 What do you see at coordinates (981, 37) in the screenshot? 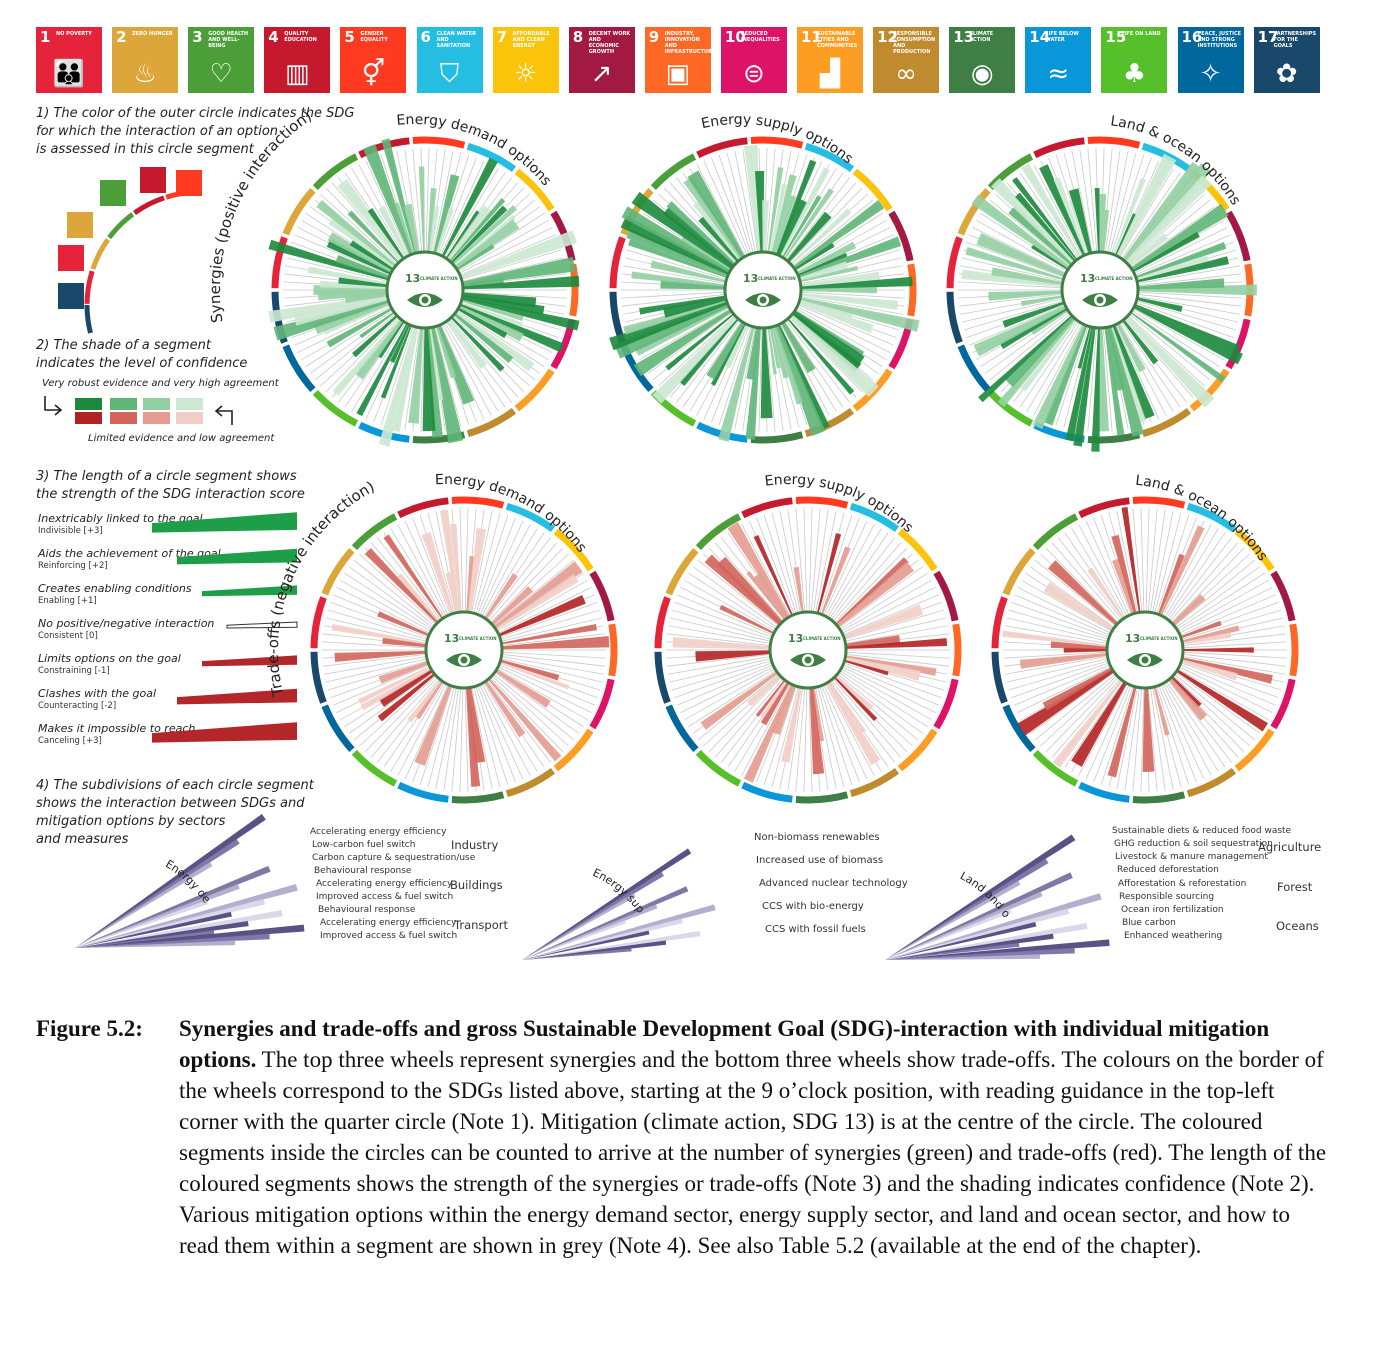
I see `sdg-label: Climate action` at bounding box center [981, 37].